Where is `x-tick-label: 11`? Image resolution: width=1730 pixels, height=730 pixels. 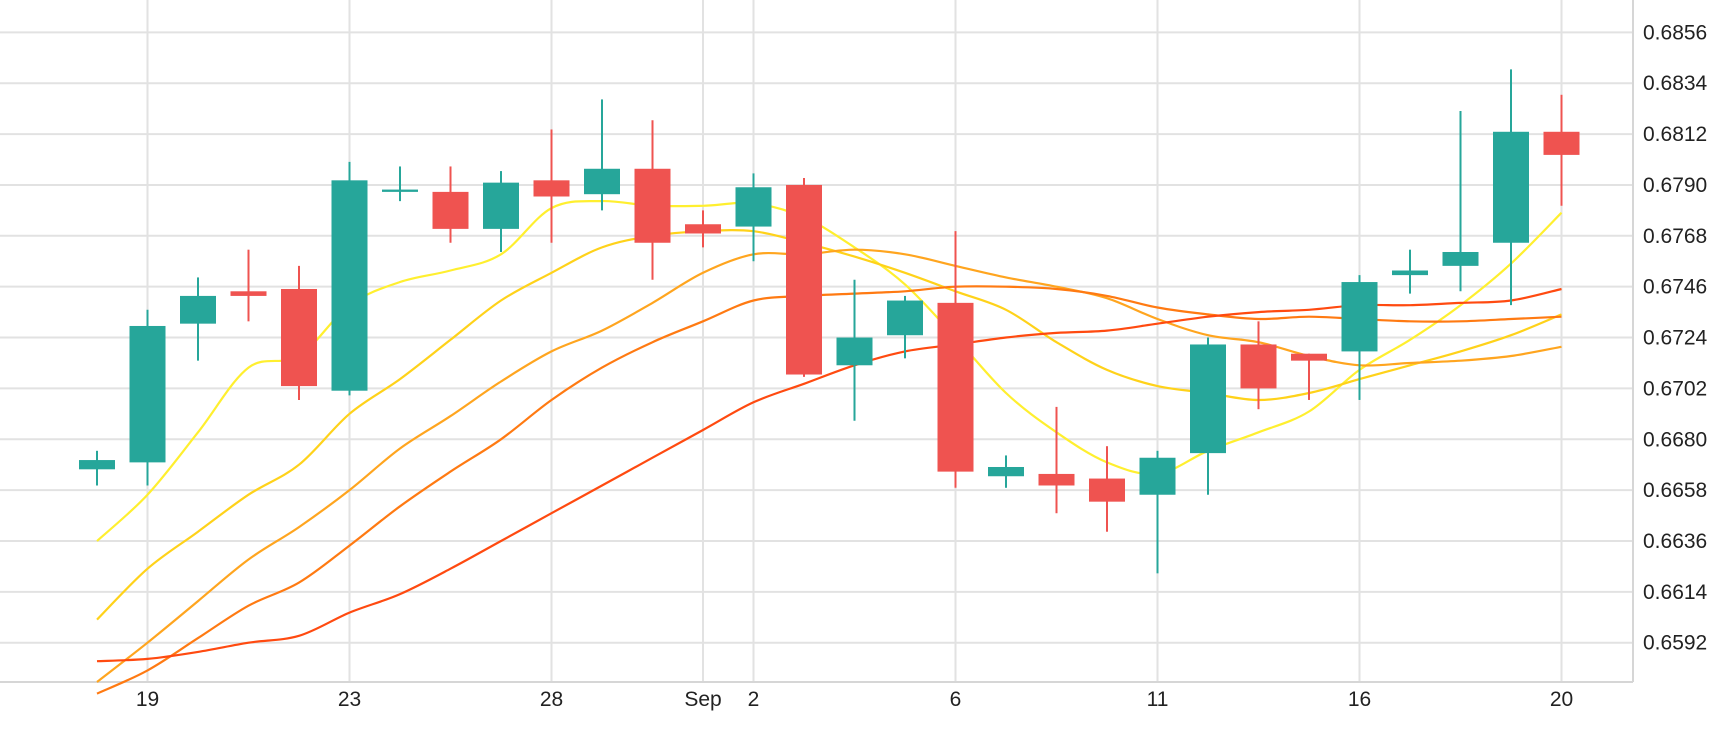
x-tick-label: 11 is located at coordinates (1158, 699).